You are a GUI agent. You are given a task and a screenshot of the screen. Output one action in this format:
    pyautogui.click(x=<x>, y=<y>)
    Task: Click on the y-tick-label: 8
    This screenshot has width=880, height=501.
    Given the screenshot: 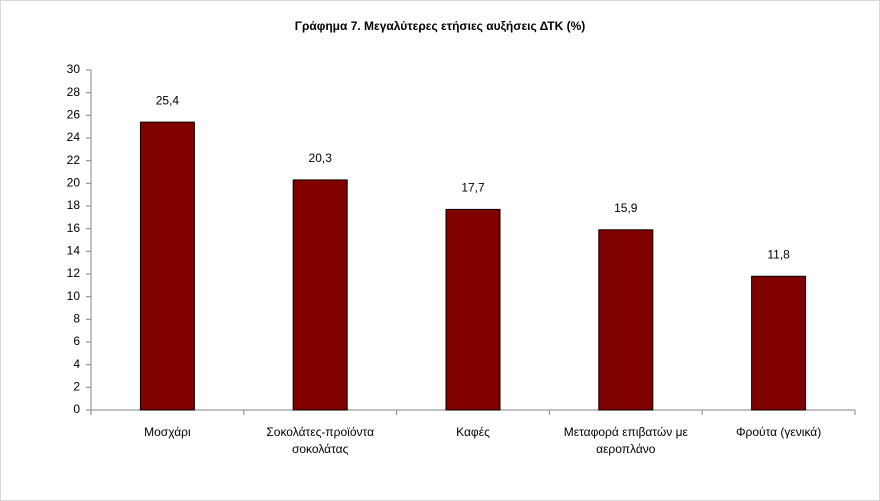 What is the action you would take?
    pyautogui.click(x=76, y=319)
    